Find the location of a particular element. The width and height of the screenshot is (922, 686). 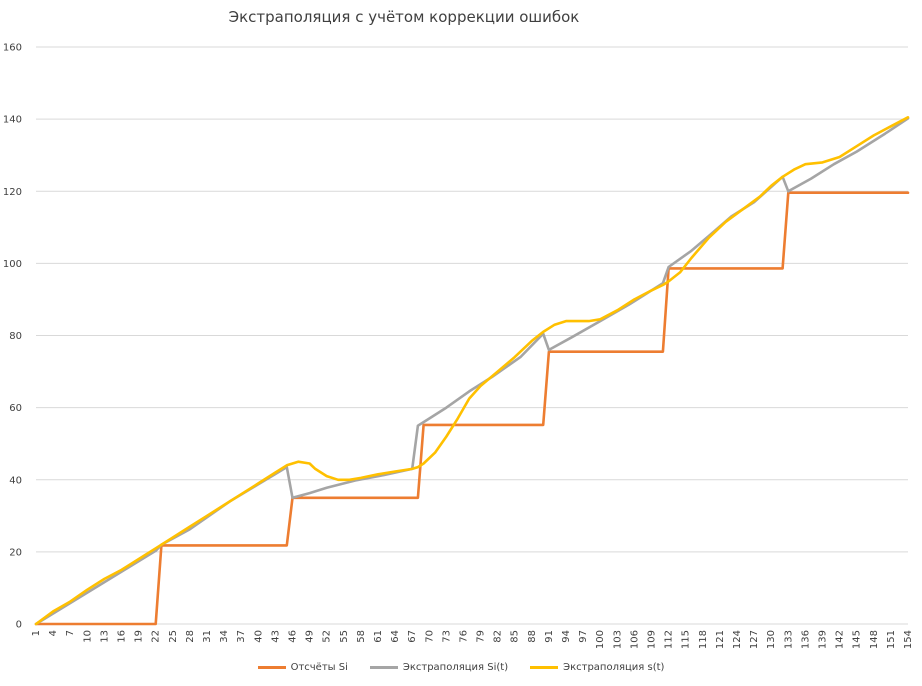

x-tick-label: 130 is located at coordinates (771, 639).